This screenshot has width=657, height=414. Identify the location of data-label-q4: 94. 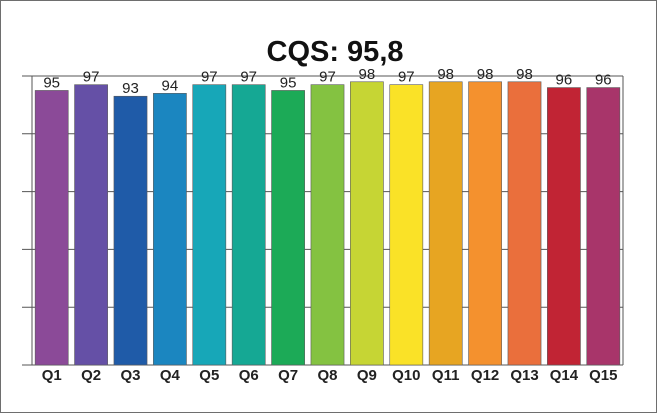
(170, 85).